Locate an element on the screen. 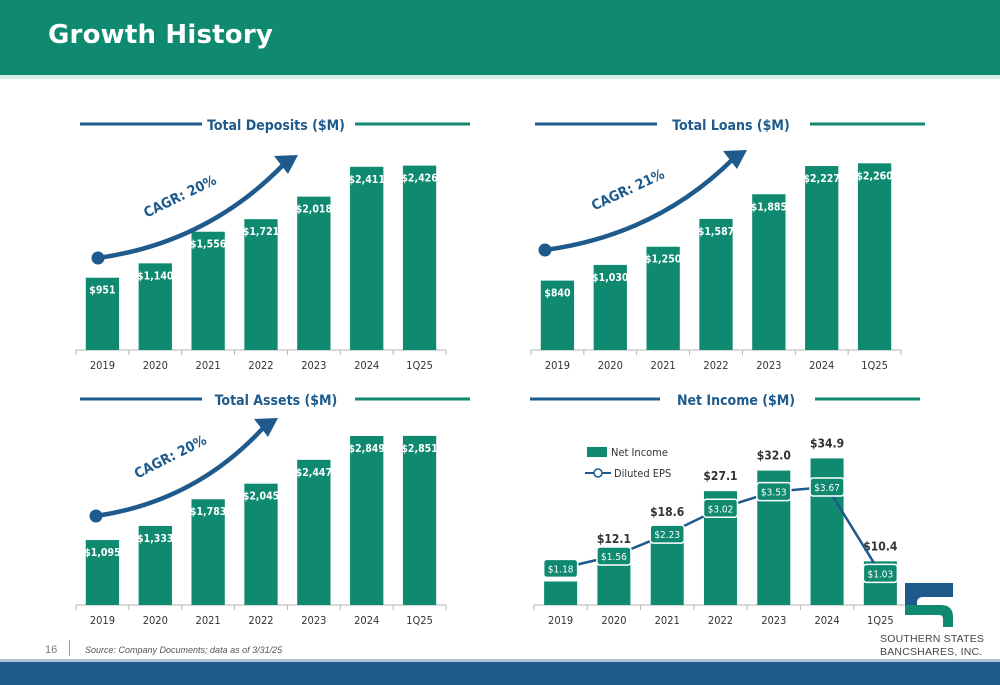 Image resolution: width=1000 pixels, height=685 pixels. eps-value-label: $1.56 is located at coordinates (614, 557).